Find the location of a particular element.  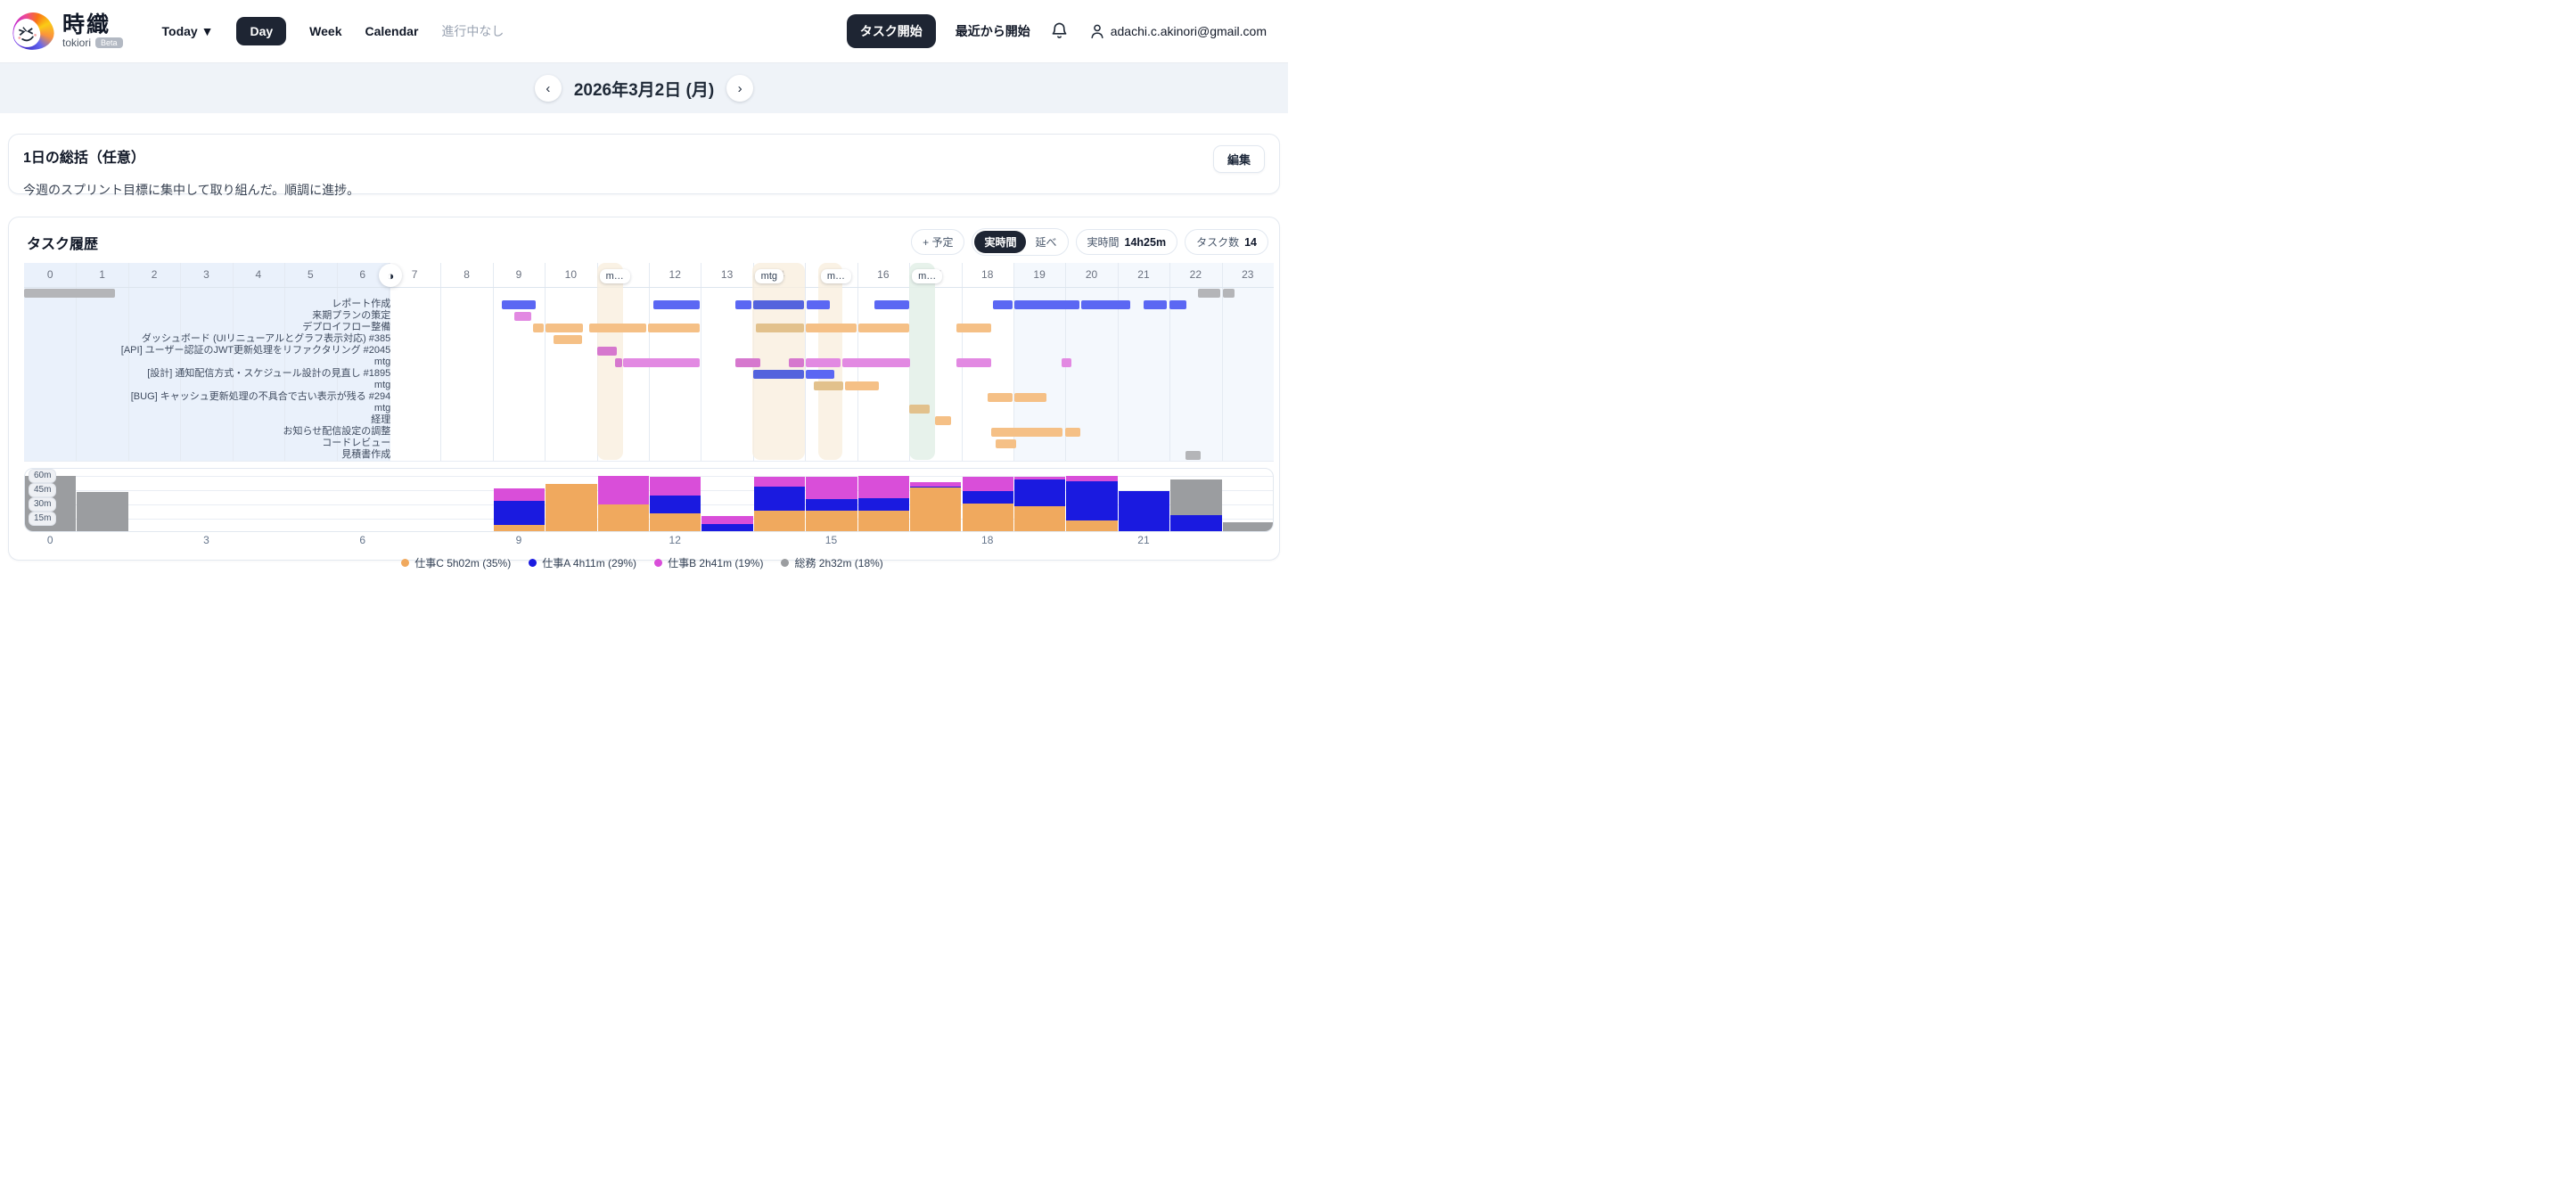

bell-icon is located at coordinates (1060, 31).